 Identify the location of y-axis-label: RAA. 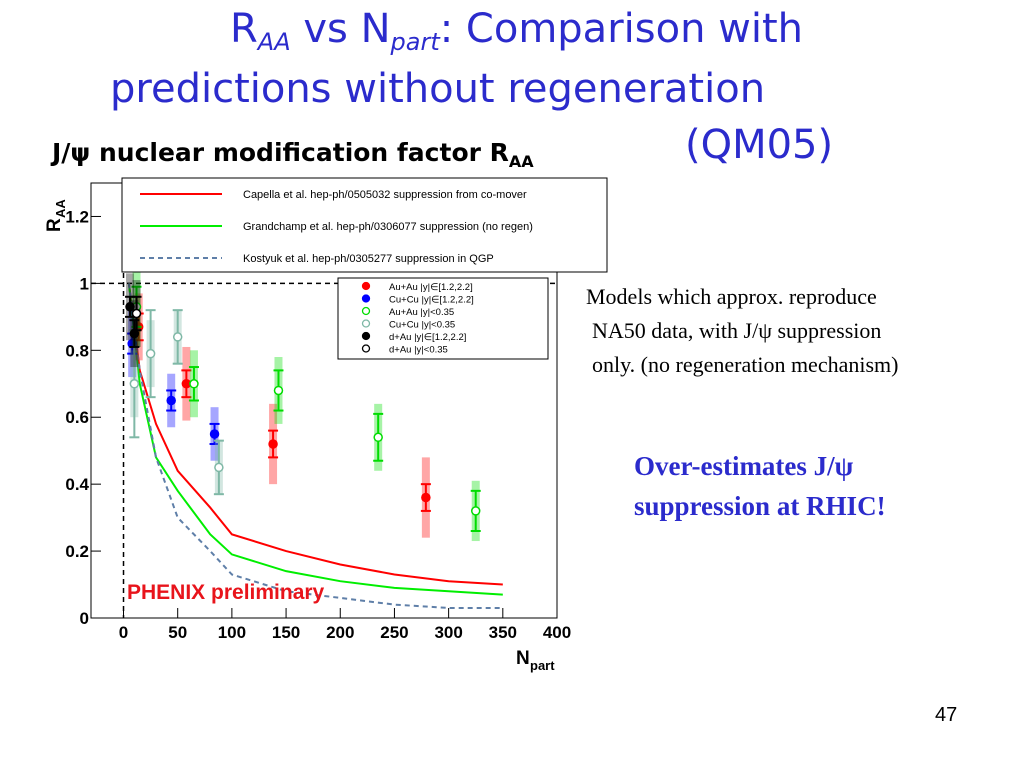
(56, 215).